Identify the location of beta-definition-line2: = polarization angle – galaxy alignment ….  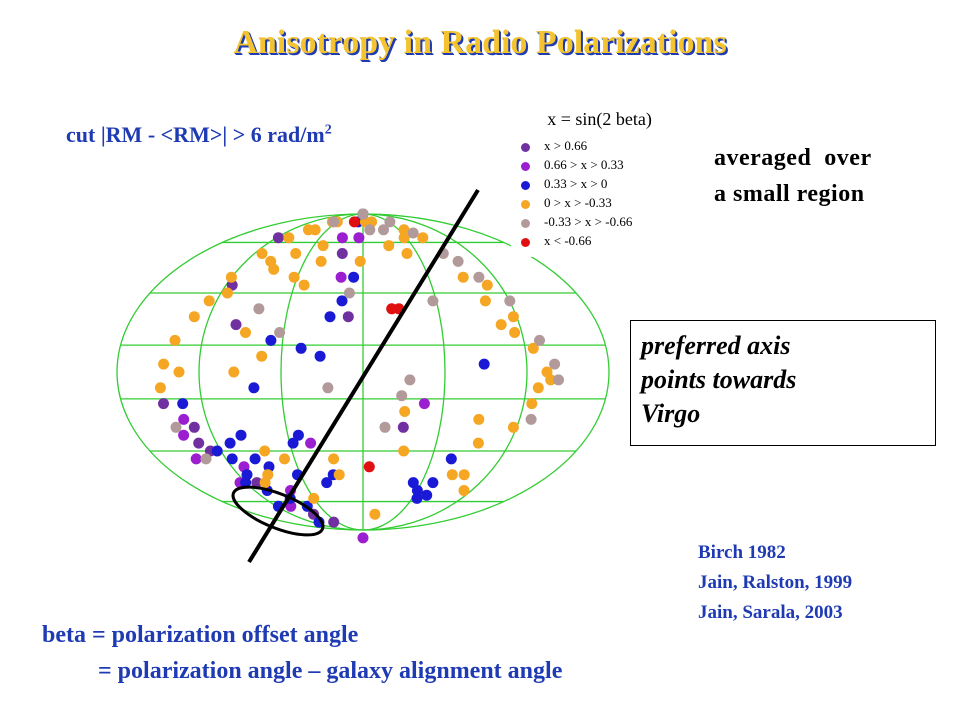
(330, 671).